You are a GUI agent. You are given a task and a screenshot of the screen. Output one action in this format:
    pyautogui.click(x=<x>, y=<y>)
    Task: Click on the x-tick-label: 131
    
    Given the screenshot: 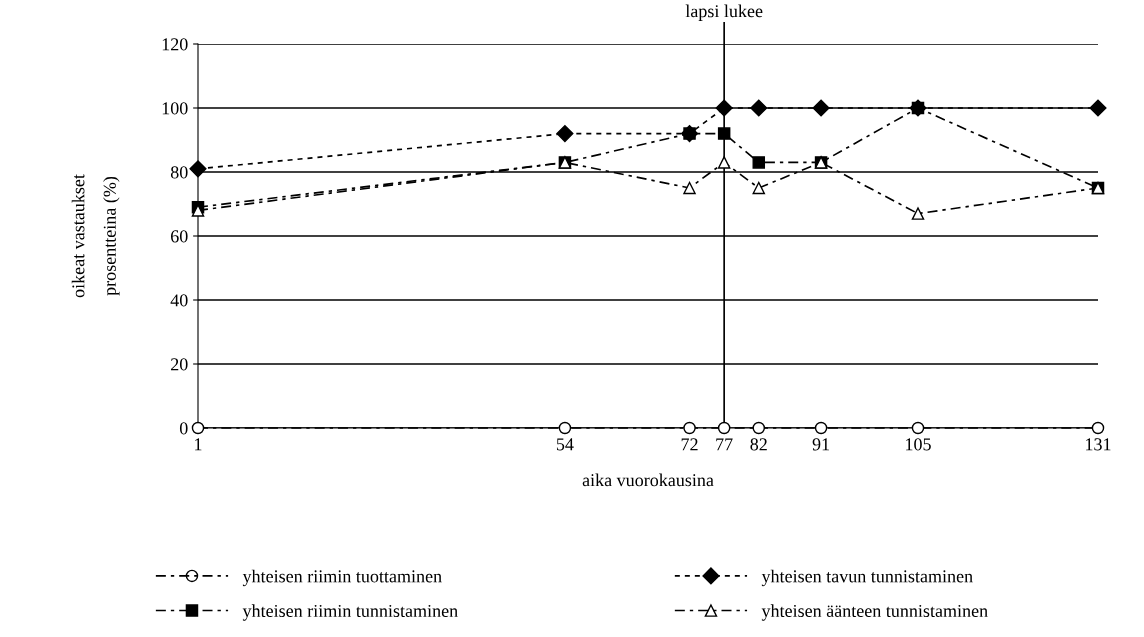 What is the action you would take?
    pyautogui.click(x=1098, y=444)
    